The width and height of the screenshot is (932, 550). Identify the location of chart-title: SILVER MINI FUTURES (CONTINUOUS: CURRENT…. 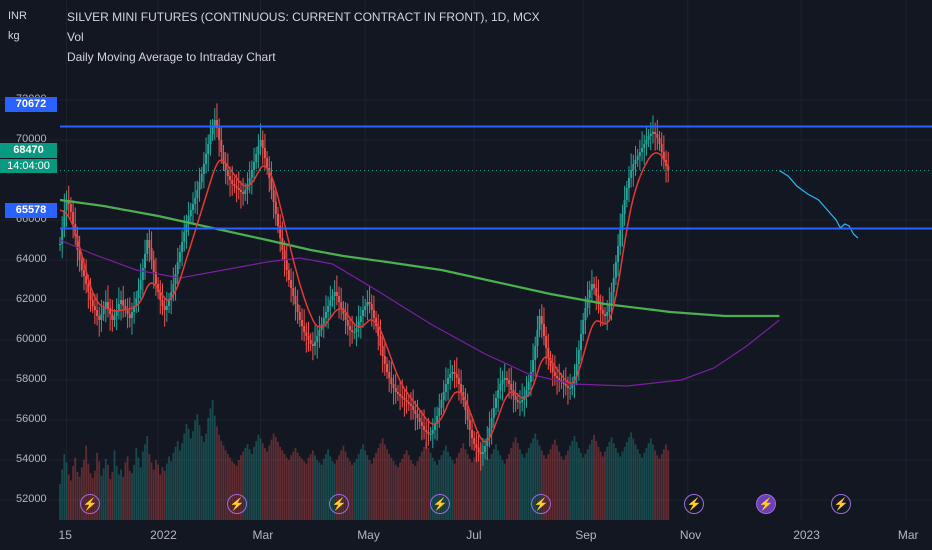
(303, 17).